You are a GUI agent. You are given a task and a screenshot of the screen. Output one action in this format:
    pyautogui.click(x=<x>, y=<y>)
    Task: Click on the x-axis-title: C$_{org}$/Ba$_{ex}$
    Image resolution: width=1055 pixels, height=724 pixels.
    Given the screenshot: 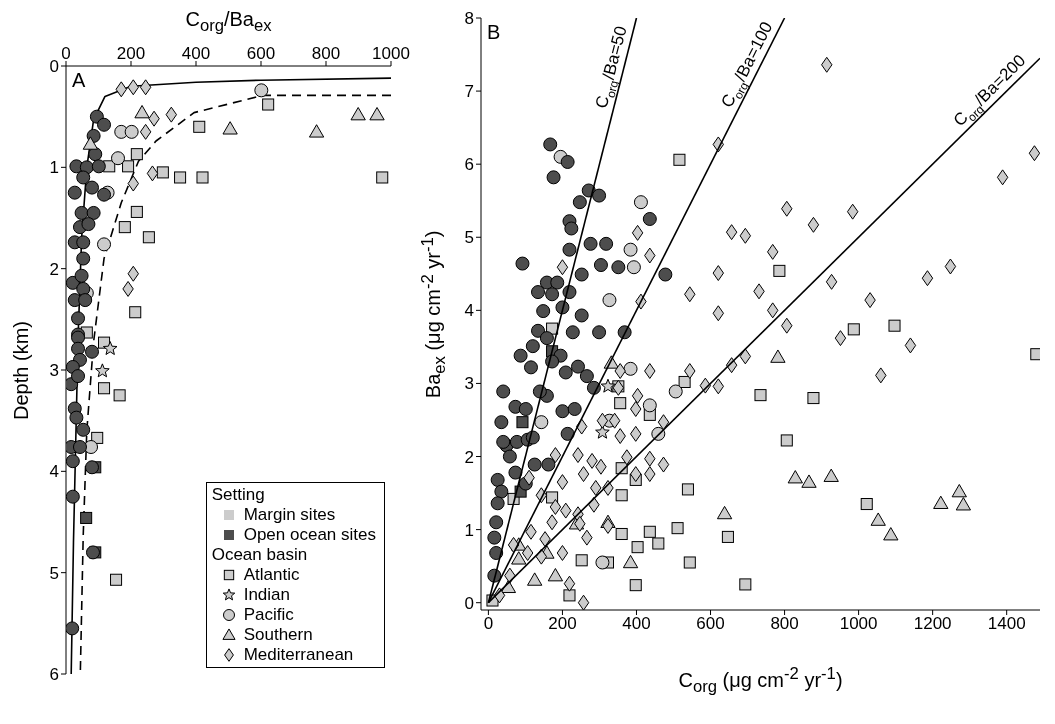 What is the action you would take?
    pyautogui.click(x=228, y=22)
    